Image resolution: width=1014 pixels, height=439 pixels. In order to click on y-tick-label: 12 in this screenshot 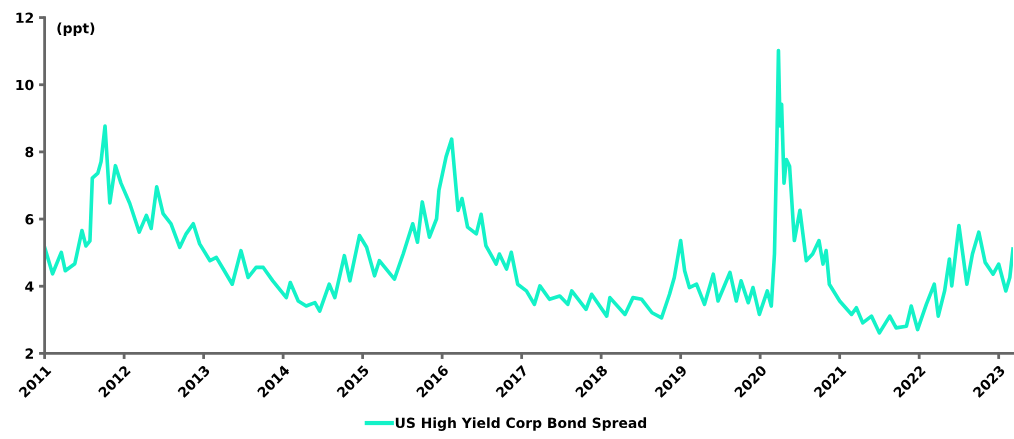, I will do `click(24, 17)`.